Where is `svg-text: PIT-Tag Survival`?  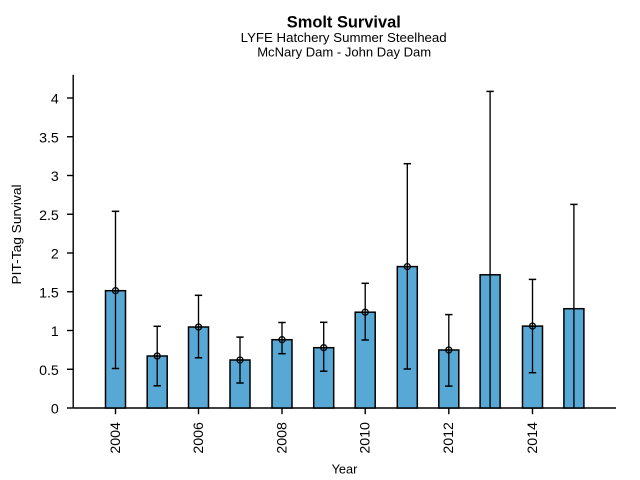
svg-text: PIT-Tag Survival is located at coordinates (16, 234).